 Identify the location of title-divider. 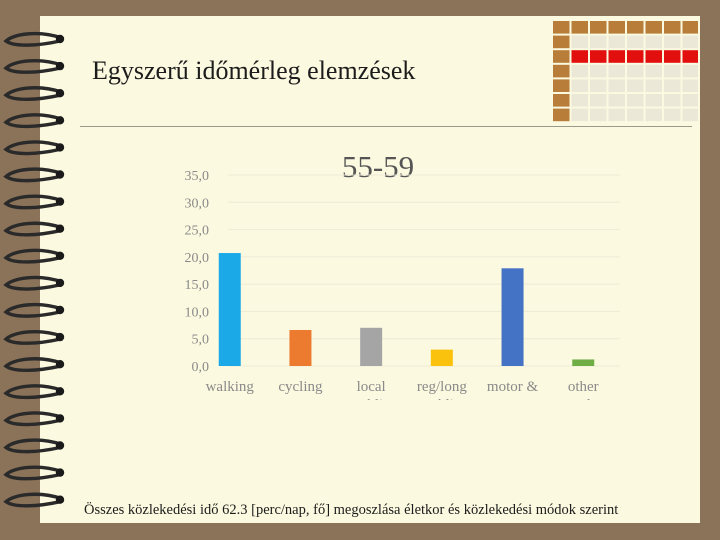
(386, 126).